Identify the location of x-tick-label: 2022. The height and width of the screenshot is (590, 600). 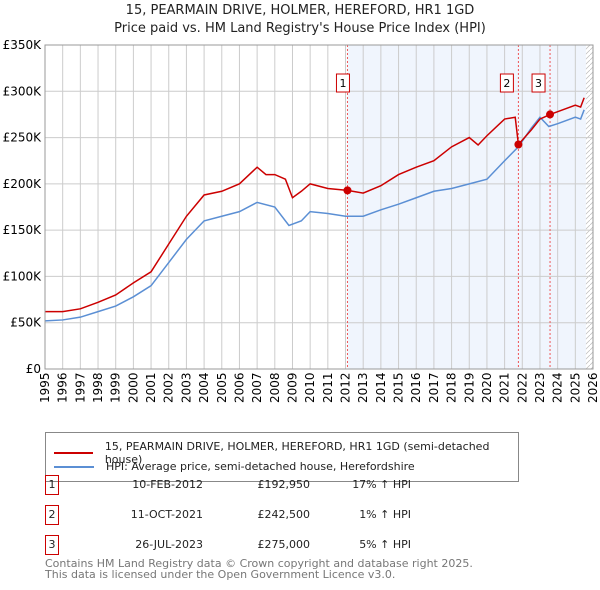
(522, 387).